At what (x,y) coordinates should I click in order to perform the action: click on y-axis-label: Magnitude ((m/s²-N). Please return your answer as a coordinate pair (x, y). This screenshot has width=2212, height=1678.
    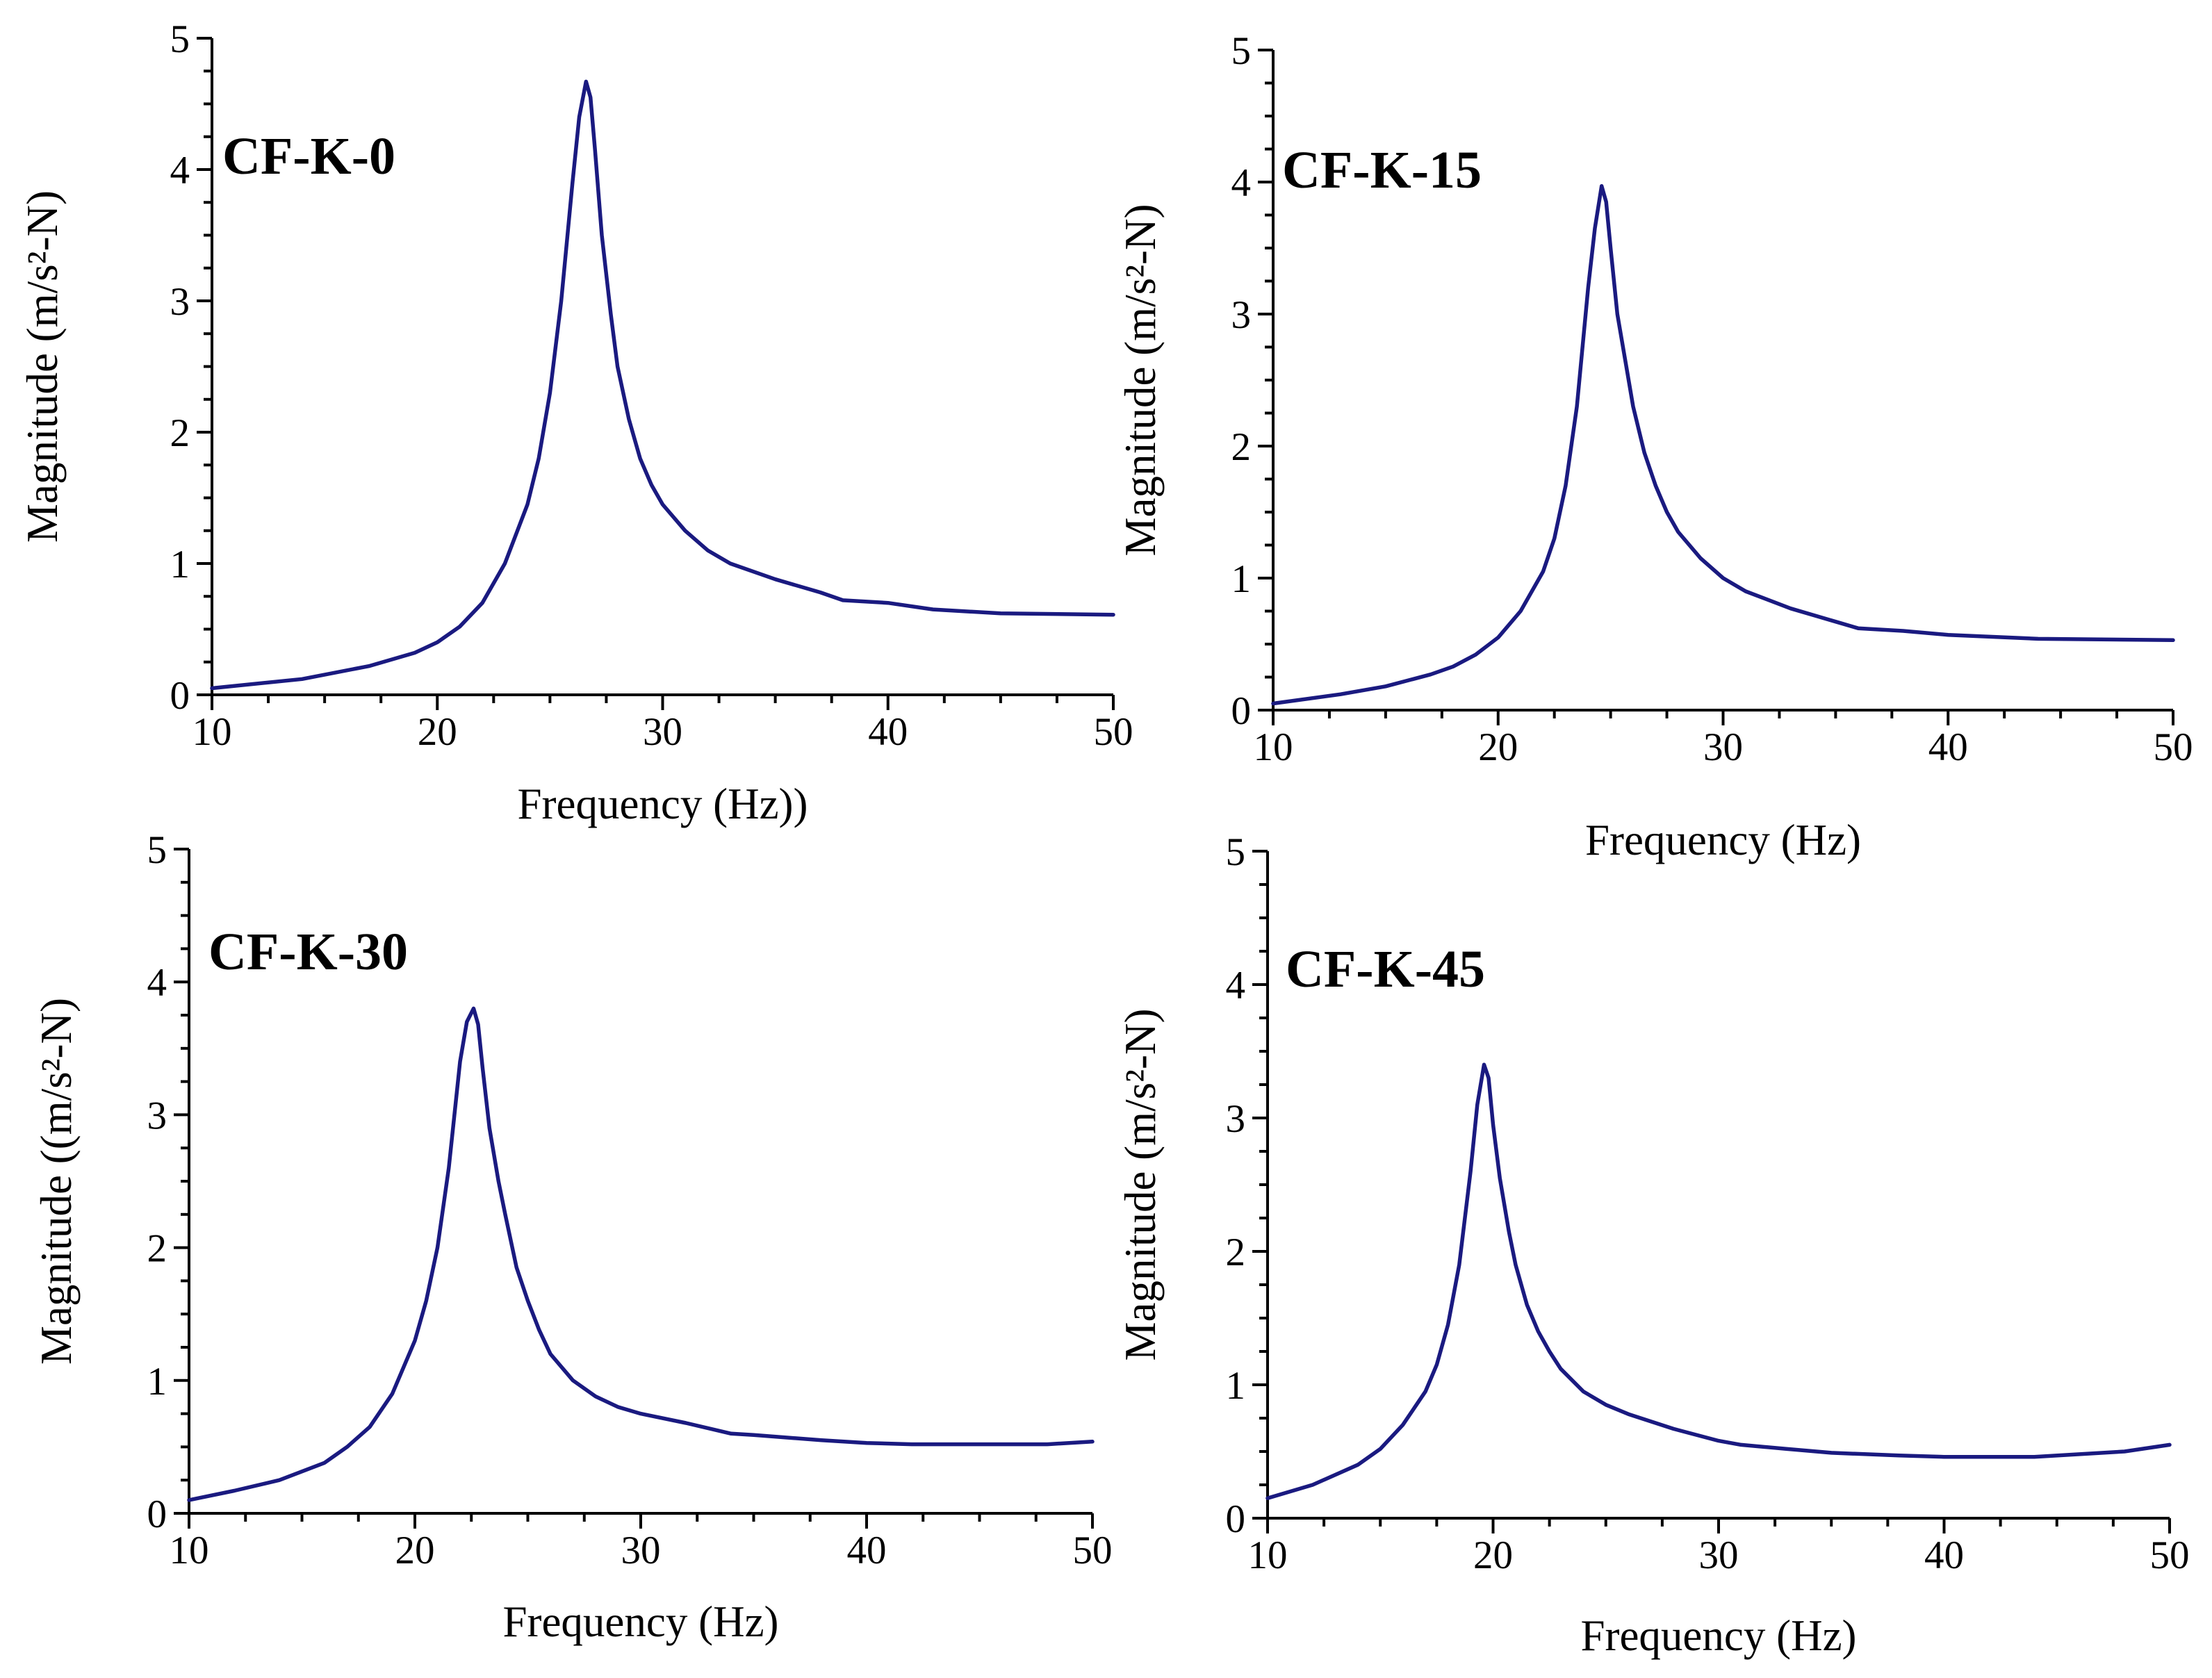
    Looking at the image, I should click on (57, 1181).